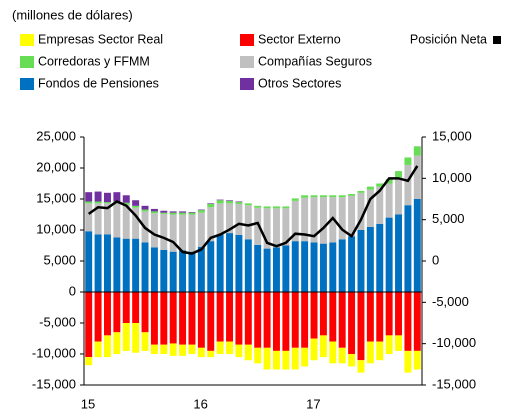 The height and width of the screenshot is (416, 510). What do you see at coordinates (57, 321) in the screenshot?
I see `y-tick-label: -5,000` at bounding box center [57, 321].